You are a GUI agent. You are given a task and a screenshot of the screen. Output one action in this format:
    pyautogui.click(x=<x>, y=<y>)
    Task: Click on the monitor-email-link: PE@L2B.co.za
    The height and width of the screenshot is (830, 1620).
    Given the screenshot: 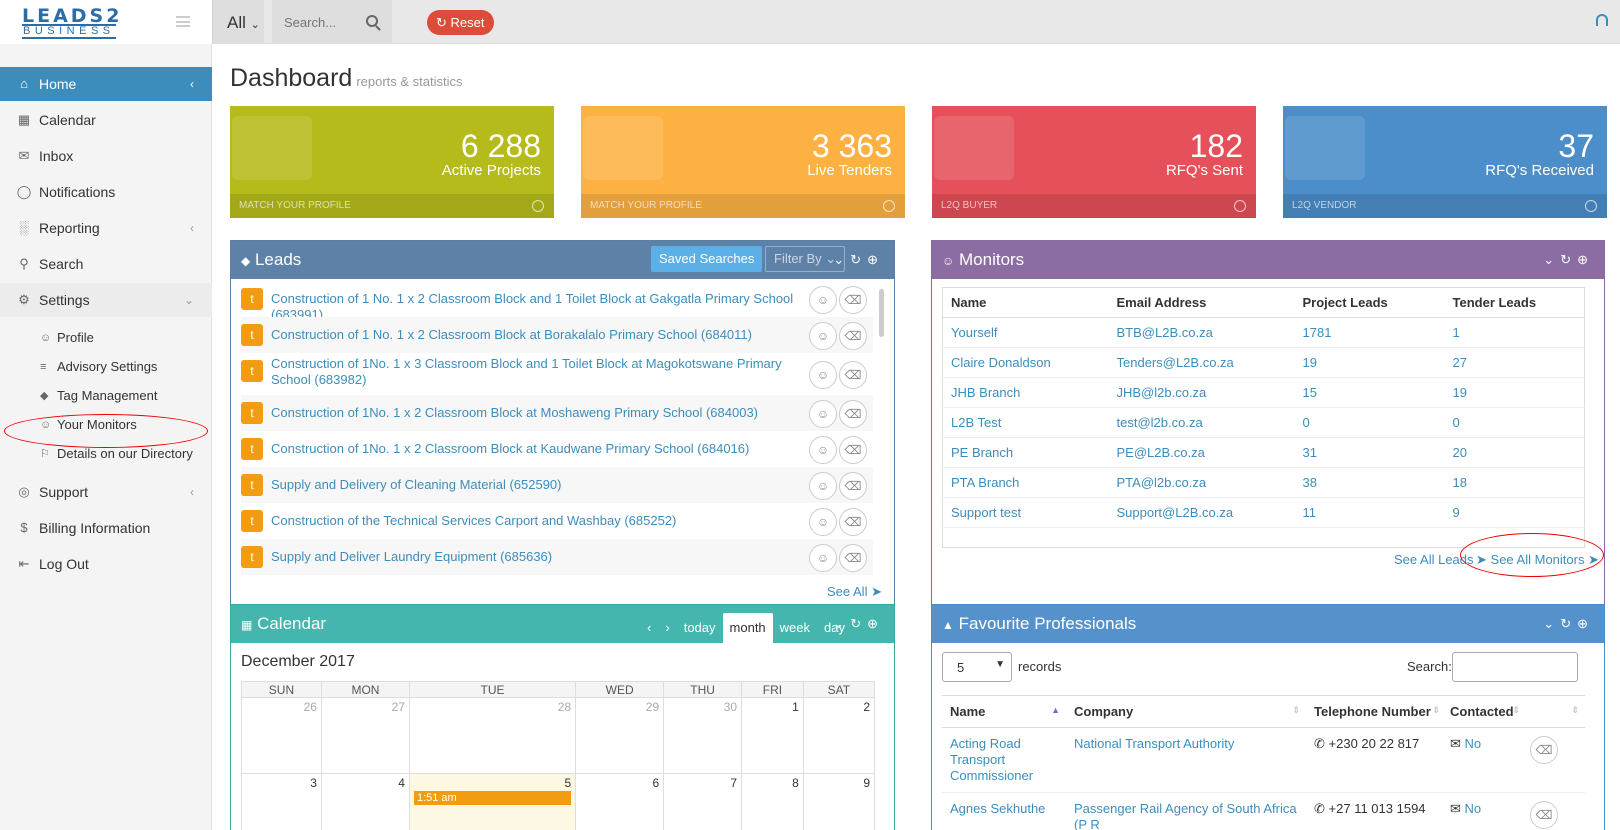 What is the action you would take?
    pyautogui.click(x=1201, y=452)
    